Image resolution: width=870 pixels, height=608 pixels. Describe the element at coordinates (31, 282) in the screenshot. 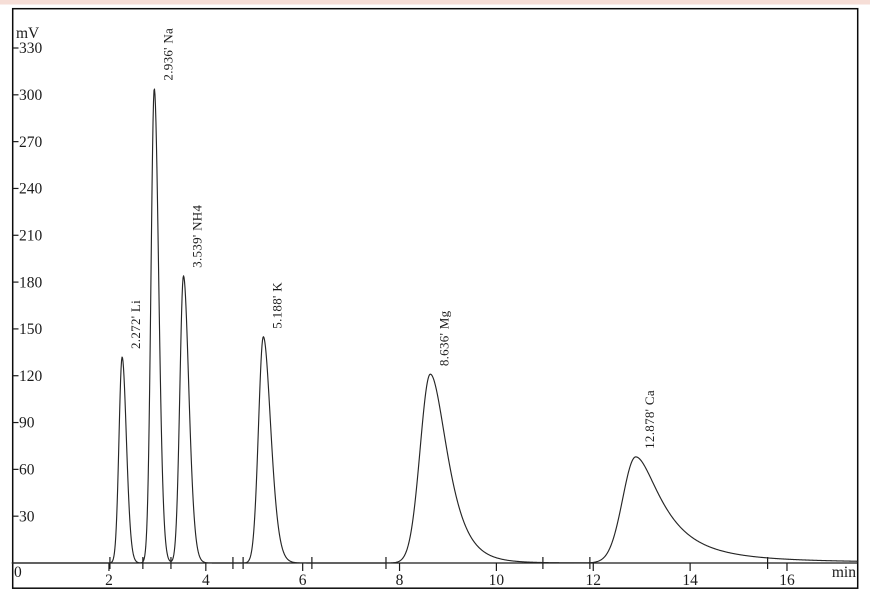

I see `y-tick-label-180: 180` at that location.